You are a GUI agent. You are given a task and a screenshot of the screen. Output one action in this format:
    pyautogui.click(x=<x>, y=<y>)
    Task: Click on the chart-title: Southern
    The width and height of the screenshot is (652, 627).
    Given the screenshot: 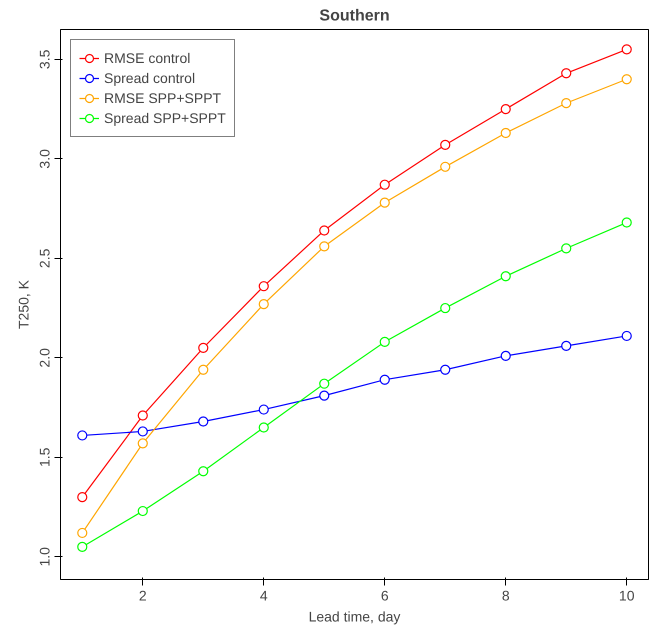 What is the action you would take?
    pyautogui.click(x=354, y=16)
    